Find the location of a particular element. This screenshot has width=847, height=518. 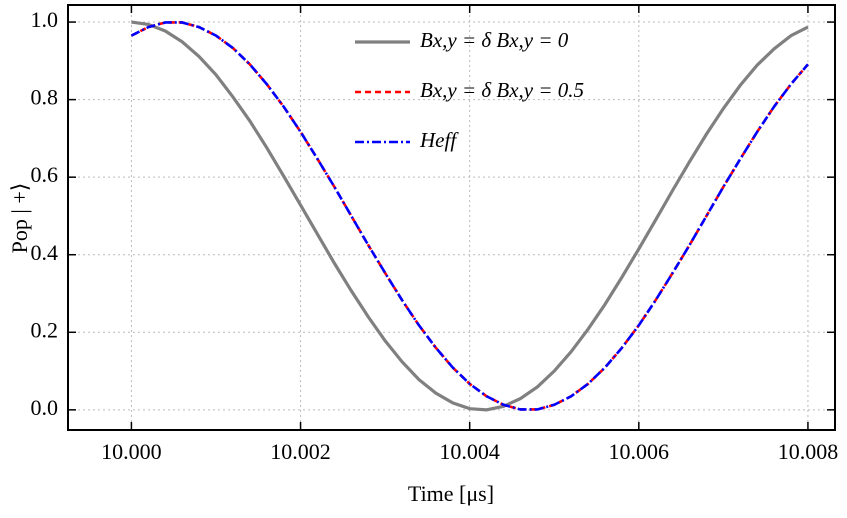

y-axis-title: Pop | +⟩ is located at coordinates (19, 218).